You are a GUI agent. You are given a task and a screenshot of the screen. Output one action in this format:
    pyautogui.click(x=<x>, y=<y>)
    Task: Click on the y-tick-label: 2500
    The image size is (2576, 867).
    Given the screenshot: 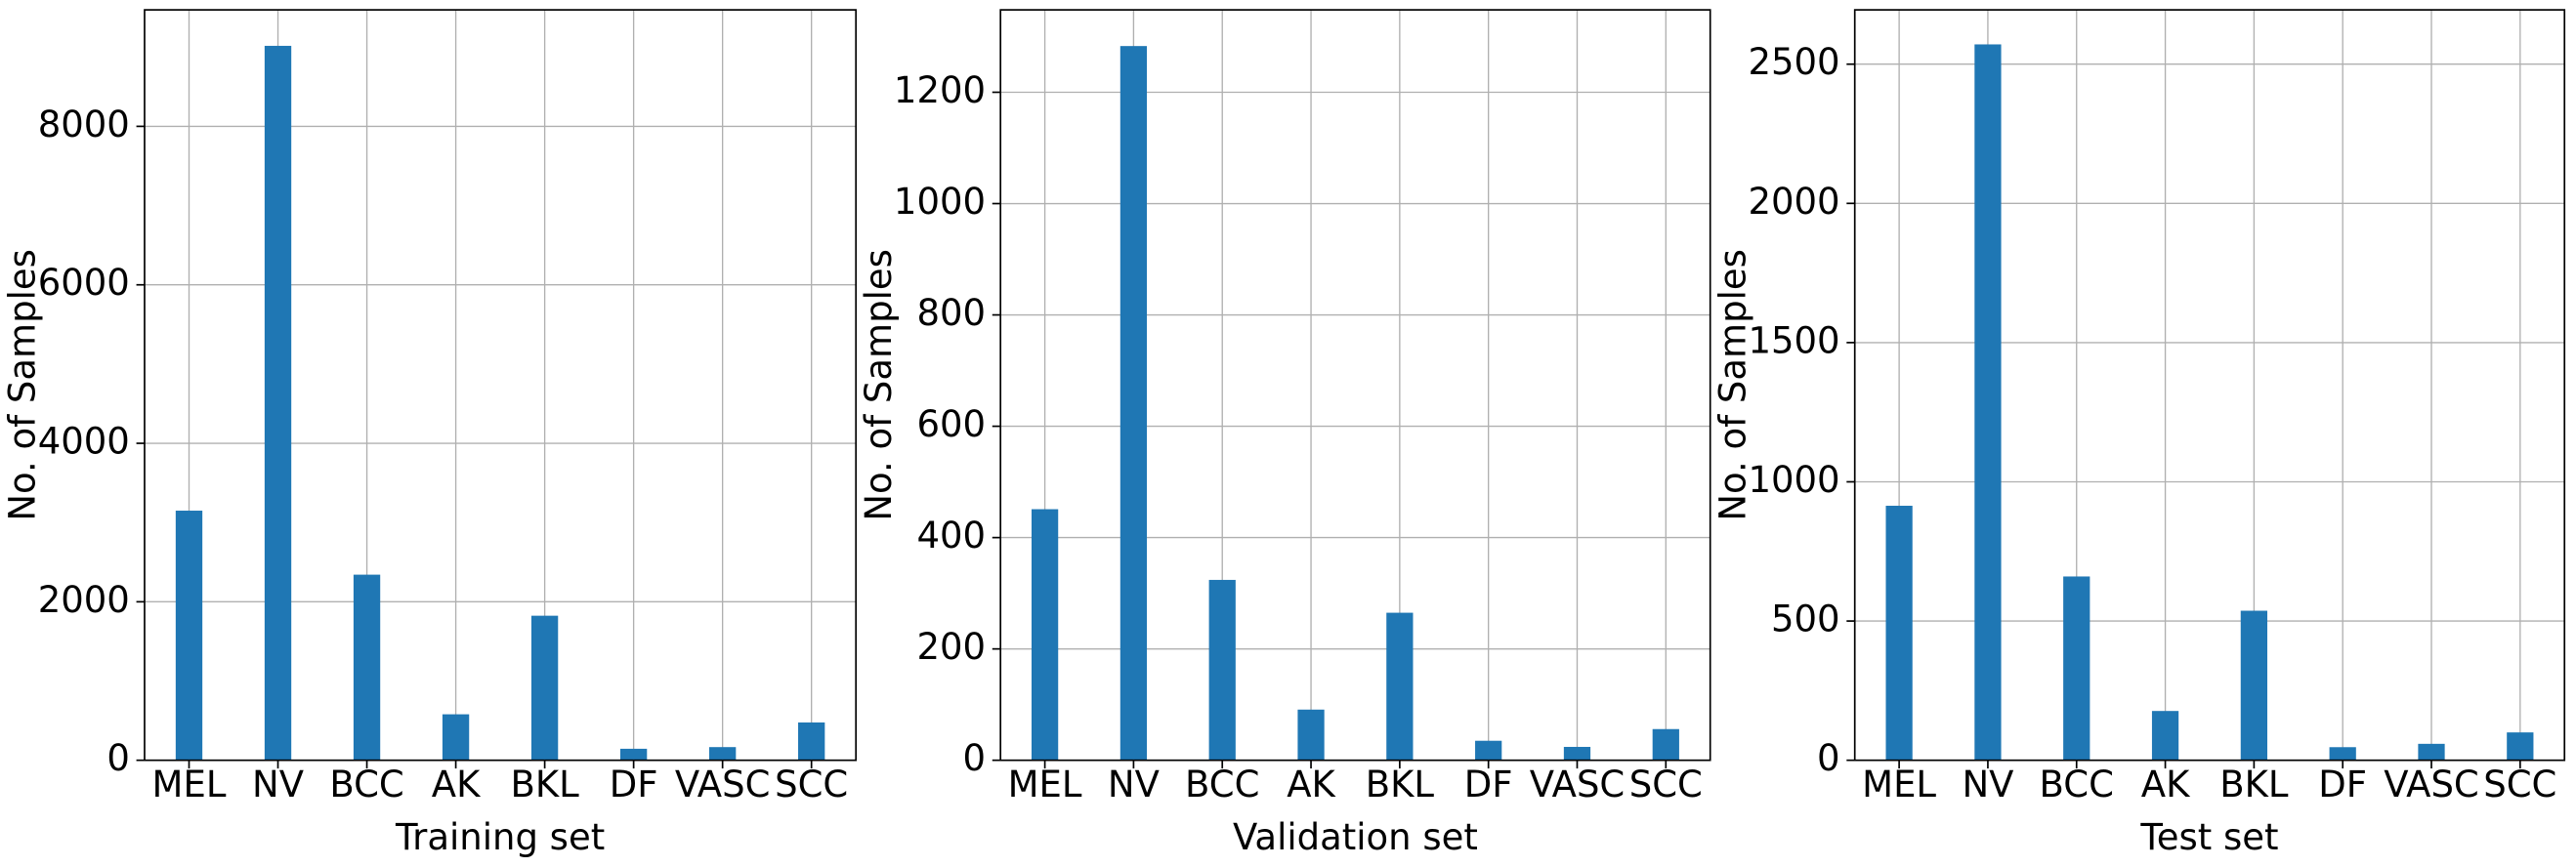 What is the action you would take?
    pyautogui.click(x=1793, y=62)
    